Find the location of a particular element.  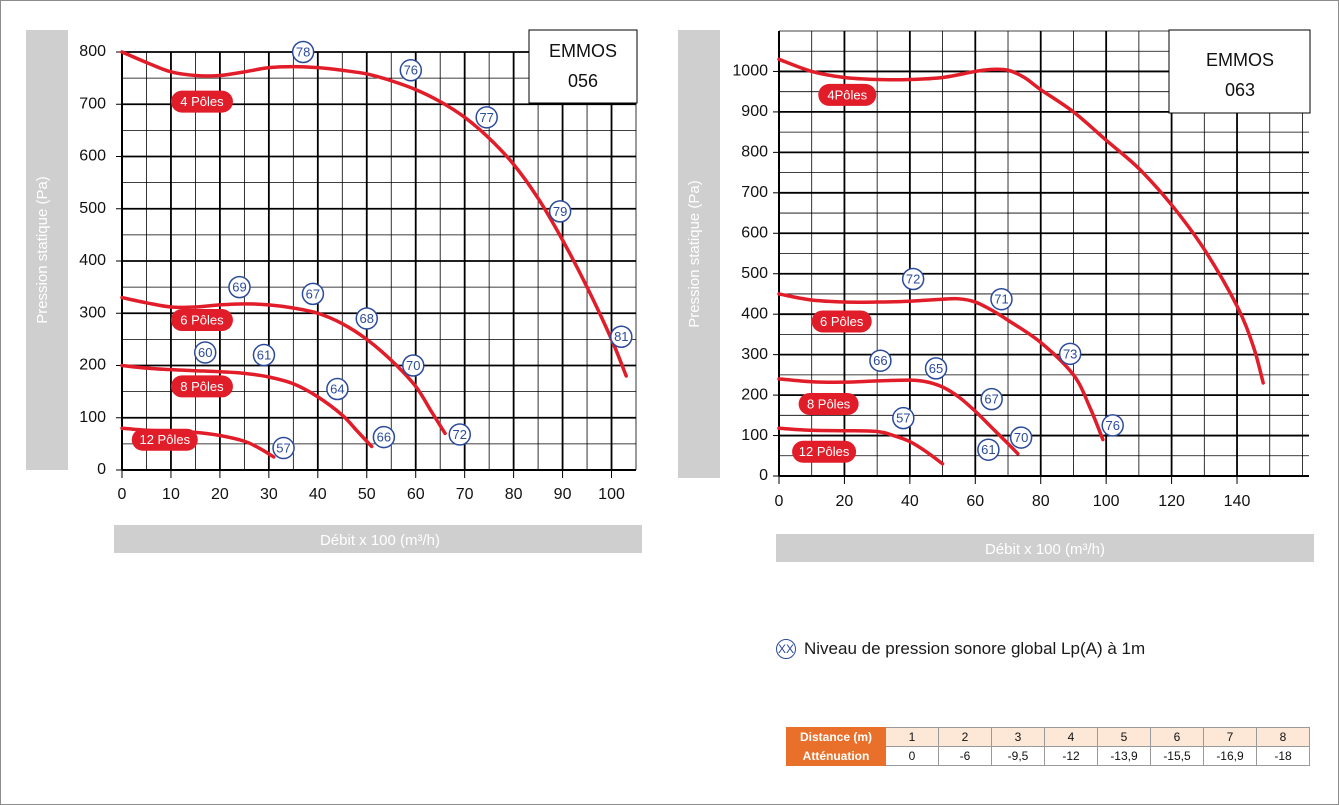

y-tick-label: 100 is located at coordinates (92, 417).